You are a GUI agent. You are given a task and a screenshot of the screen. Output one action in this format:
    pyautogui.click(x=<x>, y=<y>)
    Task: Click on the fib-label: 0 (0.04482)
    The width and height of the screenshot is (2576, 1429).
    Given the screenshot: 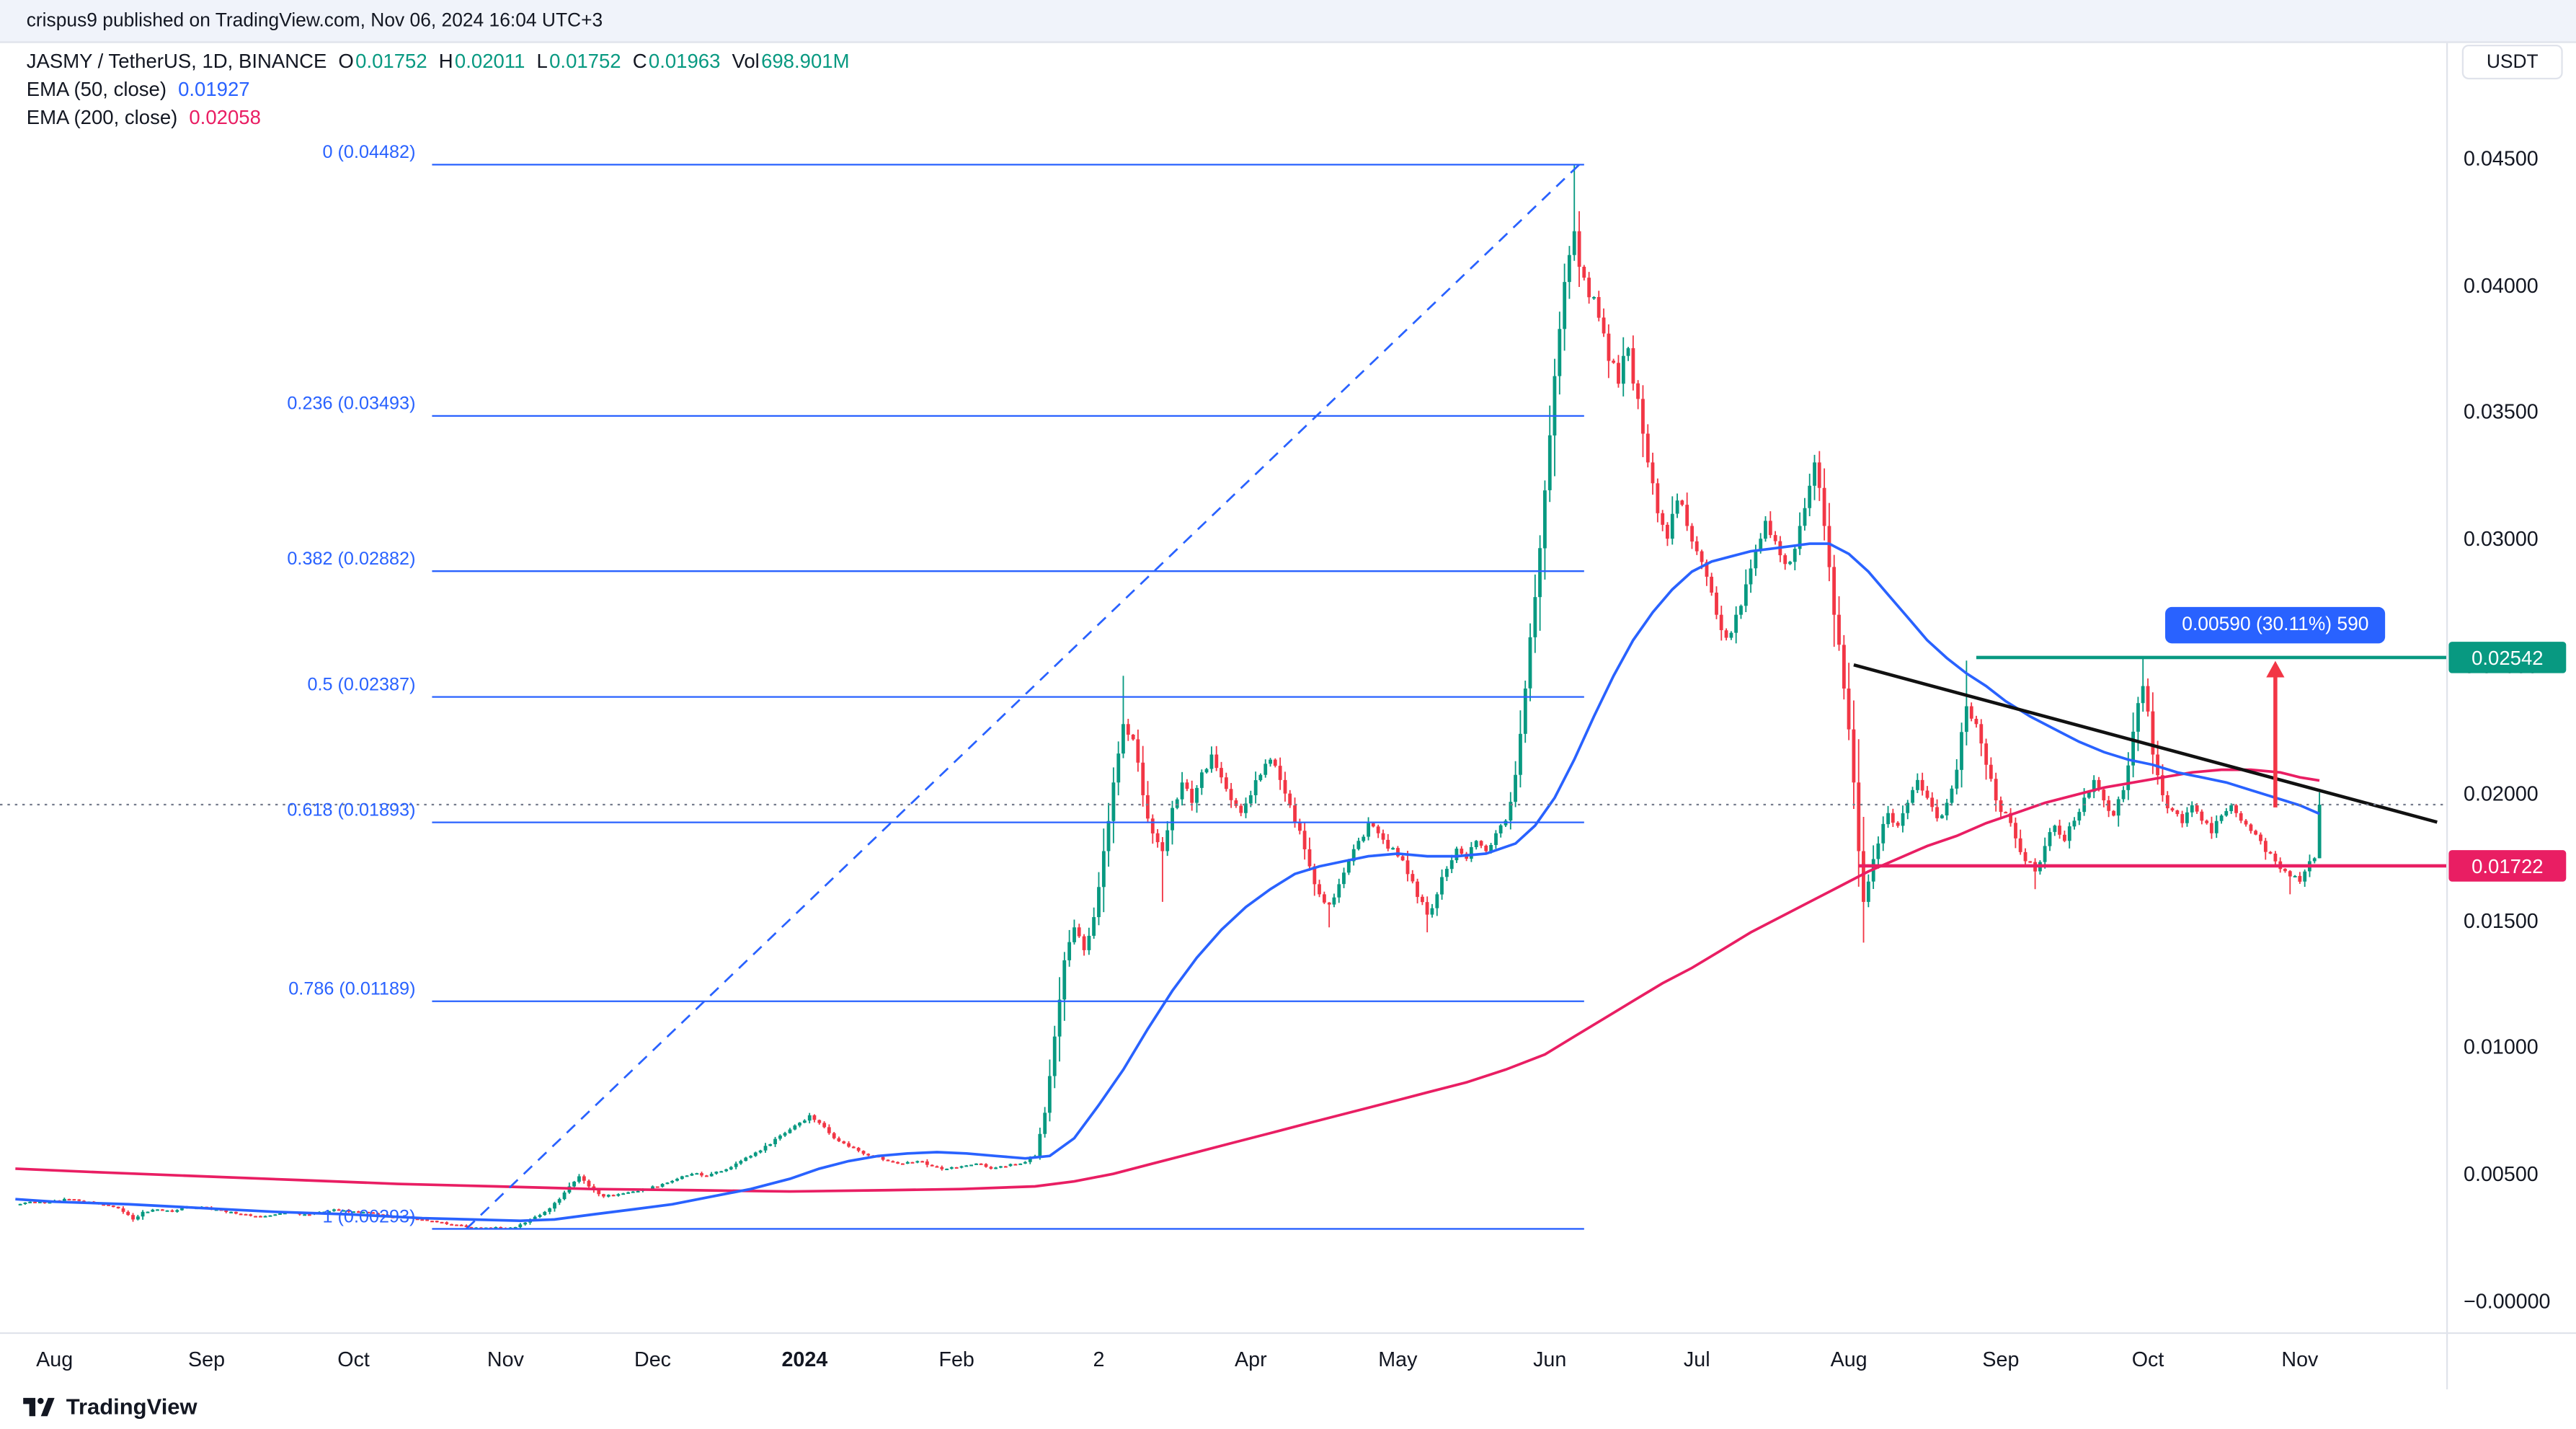 What is the action you would take?
    pyautogui.click(x=368, y=152)
    